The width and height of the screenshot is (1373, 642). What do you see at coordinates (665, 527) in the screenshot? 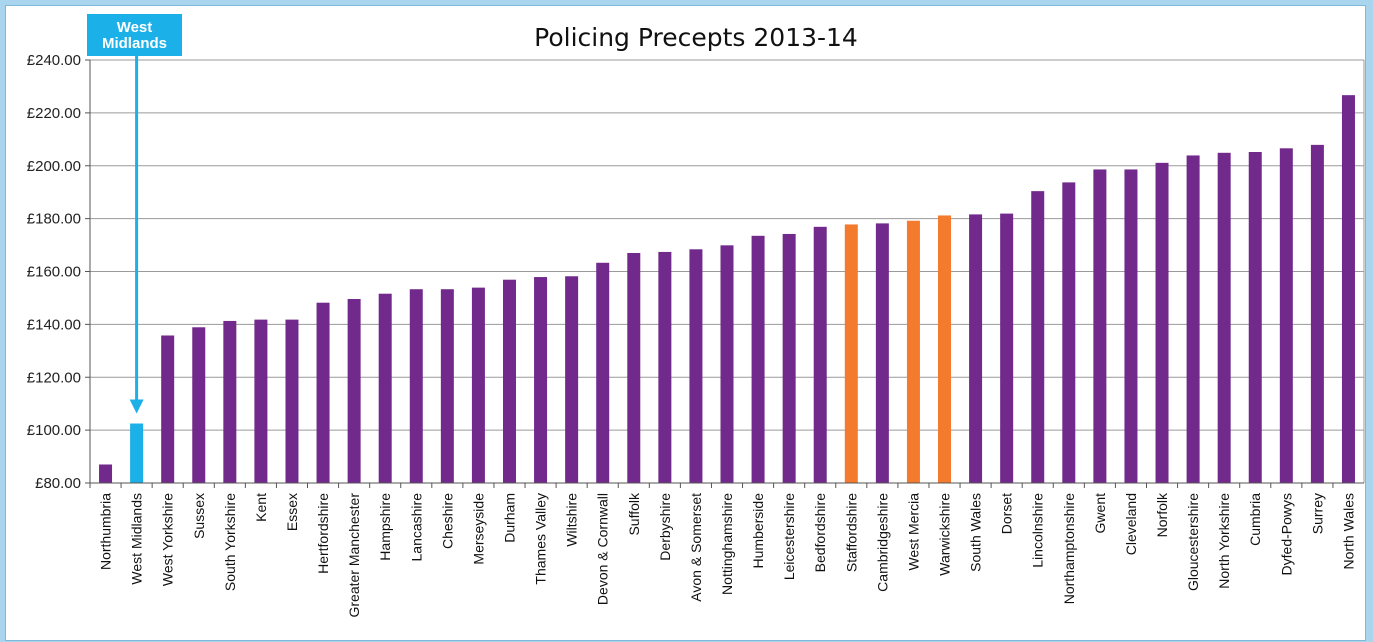
I see `x-tick-label-derbyshire: Derbyshire` at bounding box center [665, 527].